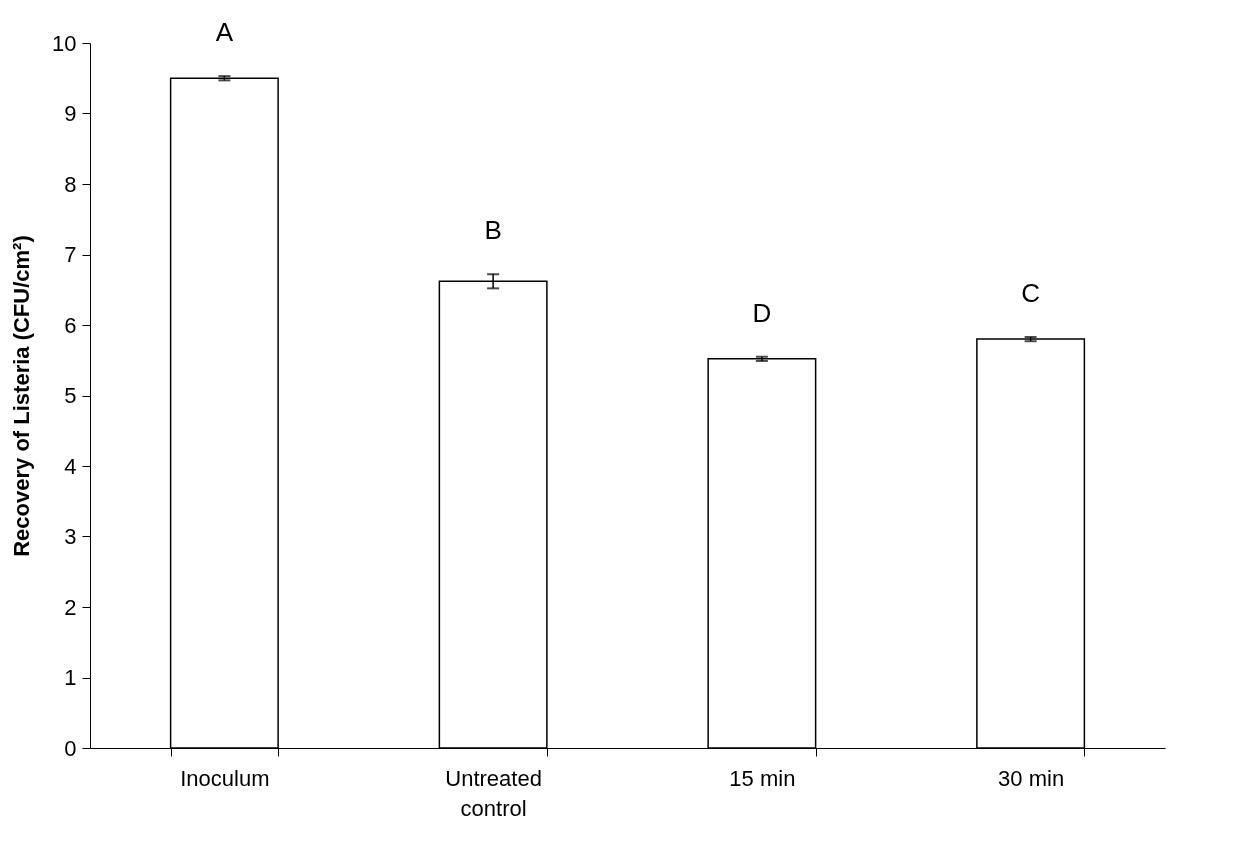 Image resolution: width=1233 pixels, height=858 pixels. Describe the element at coordinates (70, 466) in the screenshot. I see `y-tick-label: 4` at that location.